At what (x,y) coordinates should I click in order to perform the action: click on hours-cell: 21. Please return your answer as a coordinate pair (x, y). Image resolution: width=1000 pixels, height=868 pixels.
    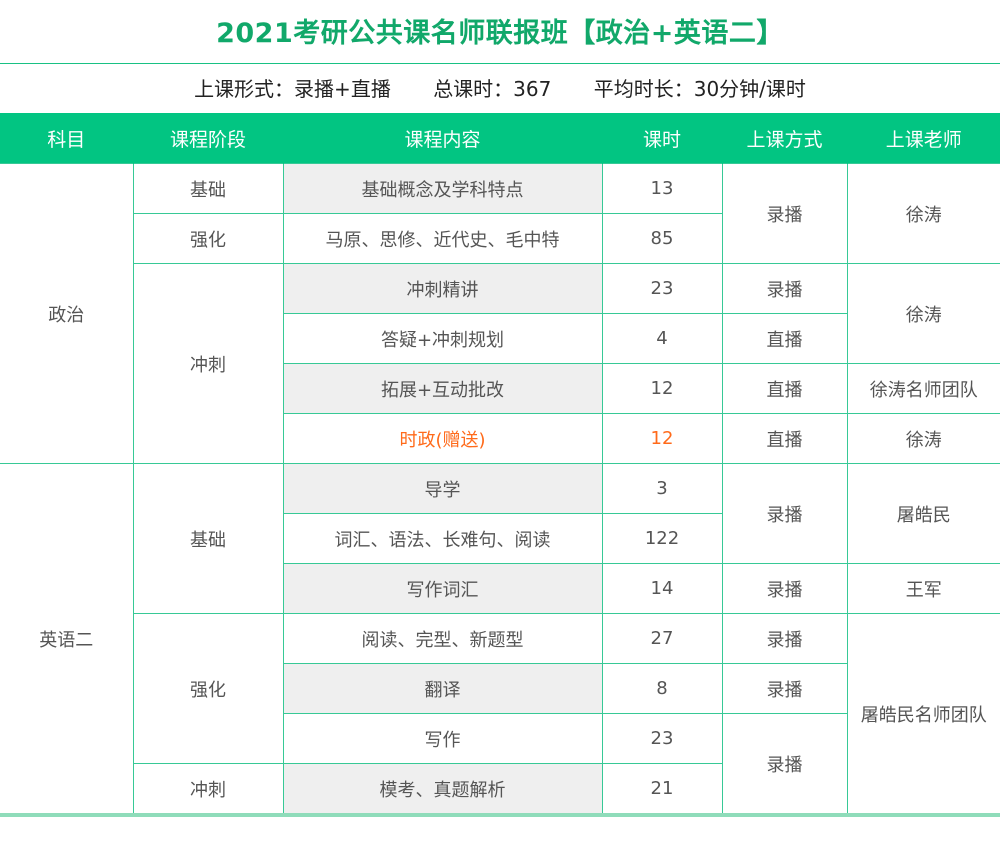
    Looking at the image, I should click on (661, 788).